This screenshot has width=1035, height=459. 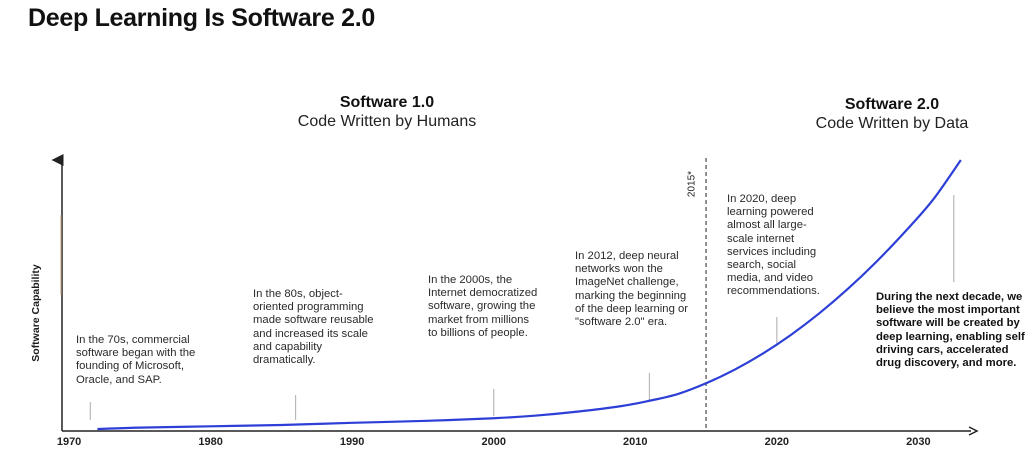 What do you see at coordinates (387, 121) in the screenshot?
I see `era-software-1-subtitle: Code Written by Humans` at bounding box center [387, 121].